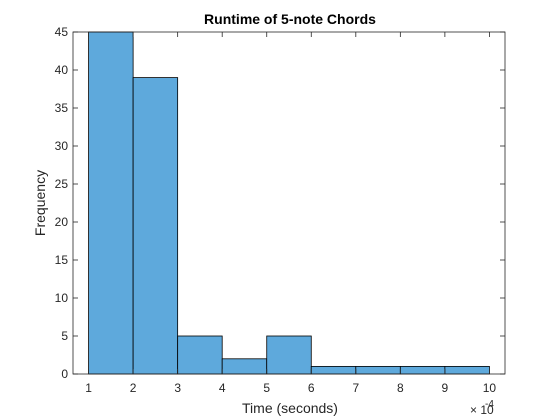 Image resolution: width=560 pixels, height=420 pixels. Describe the element at coordinates (290, 19) in the screenshot. I see `chart-title: Runtime of 5-note Chords` at that location.